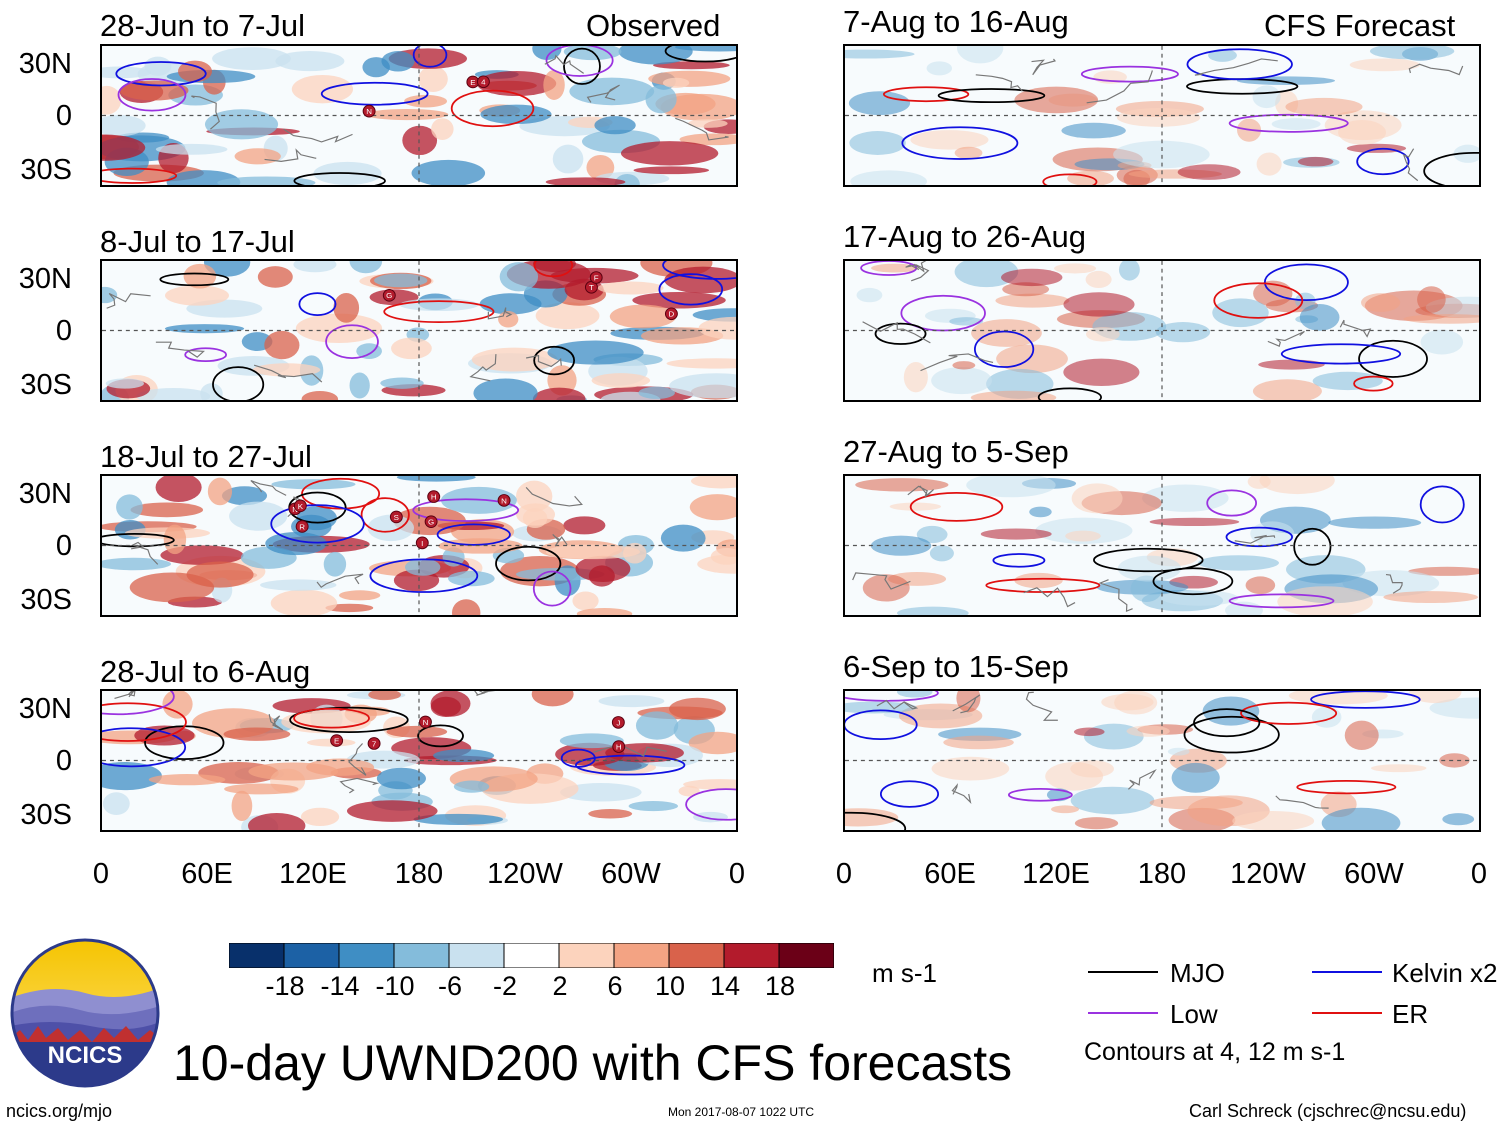 This screenshot has height=1127, width=1510. Describe the element at coordinates (396, 517) in the screenshot. I see `storm-label: S` at that location.